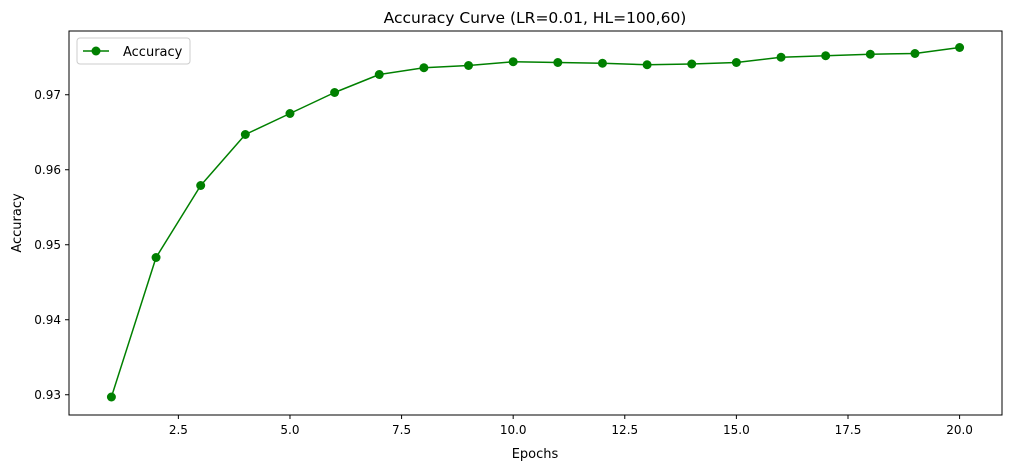 This screenshot has height=470, width=1010. Describe the element at coordinates (736, 430) in the screenshot. I see `x-tick-label: 15.0` at that location.